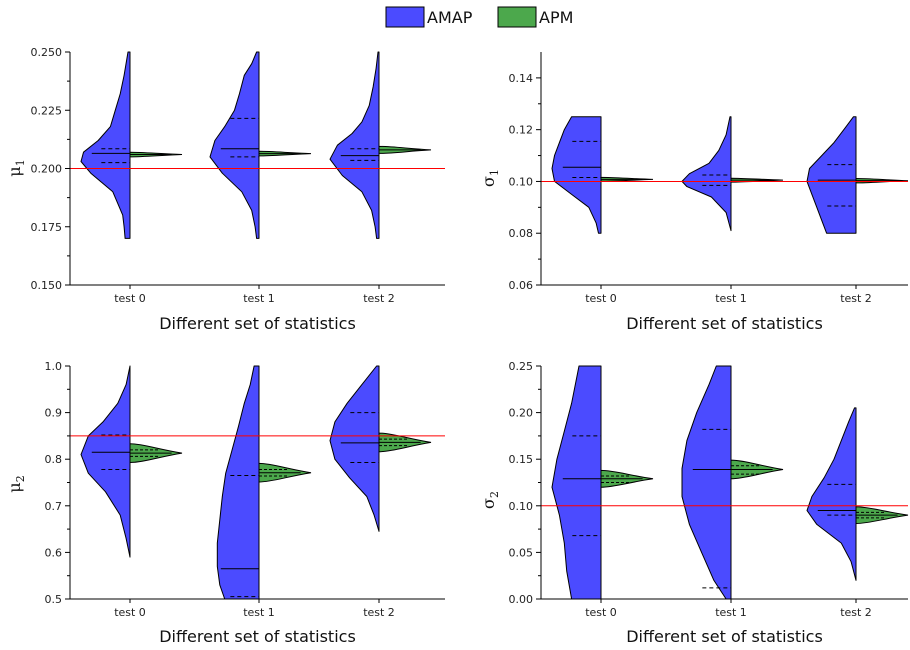 Image resolution: width=910 pixels, height=650 pixels. What do you see at coordinates (521, 285) in the screenshot?
I see `y-tick-label: 0.06` at bounding box center [521, 285].